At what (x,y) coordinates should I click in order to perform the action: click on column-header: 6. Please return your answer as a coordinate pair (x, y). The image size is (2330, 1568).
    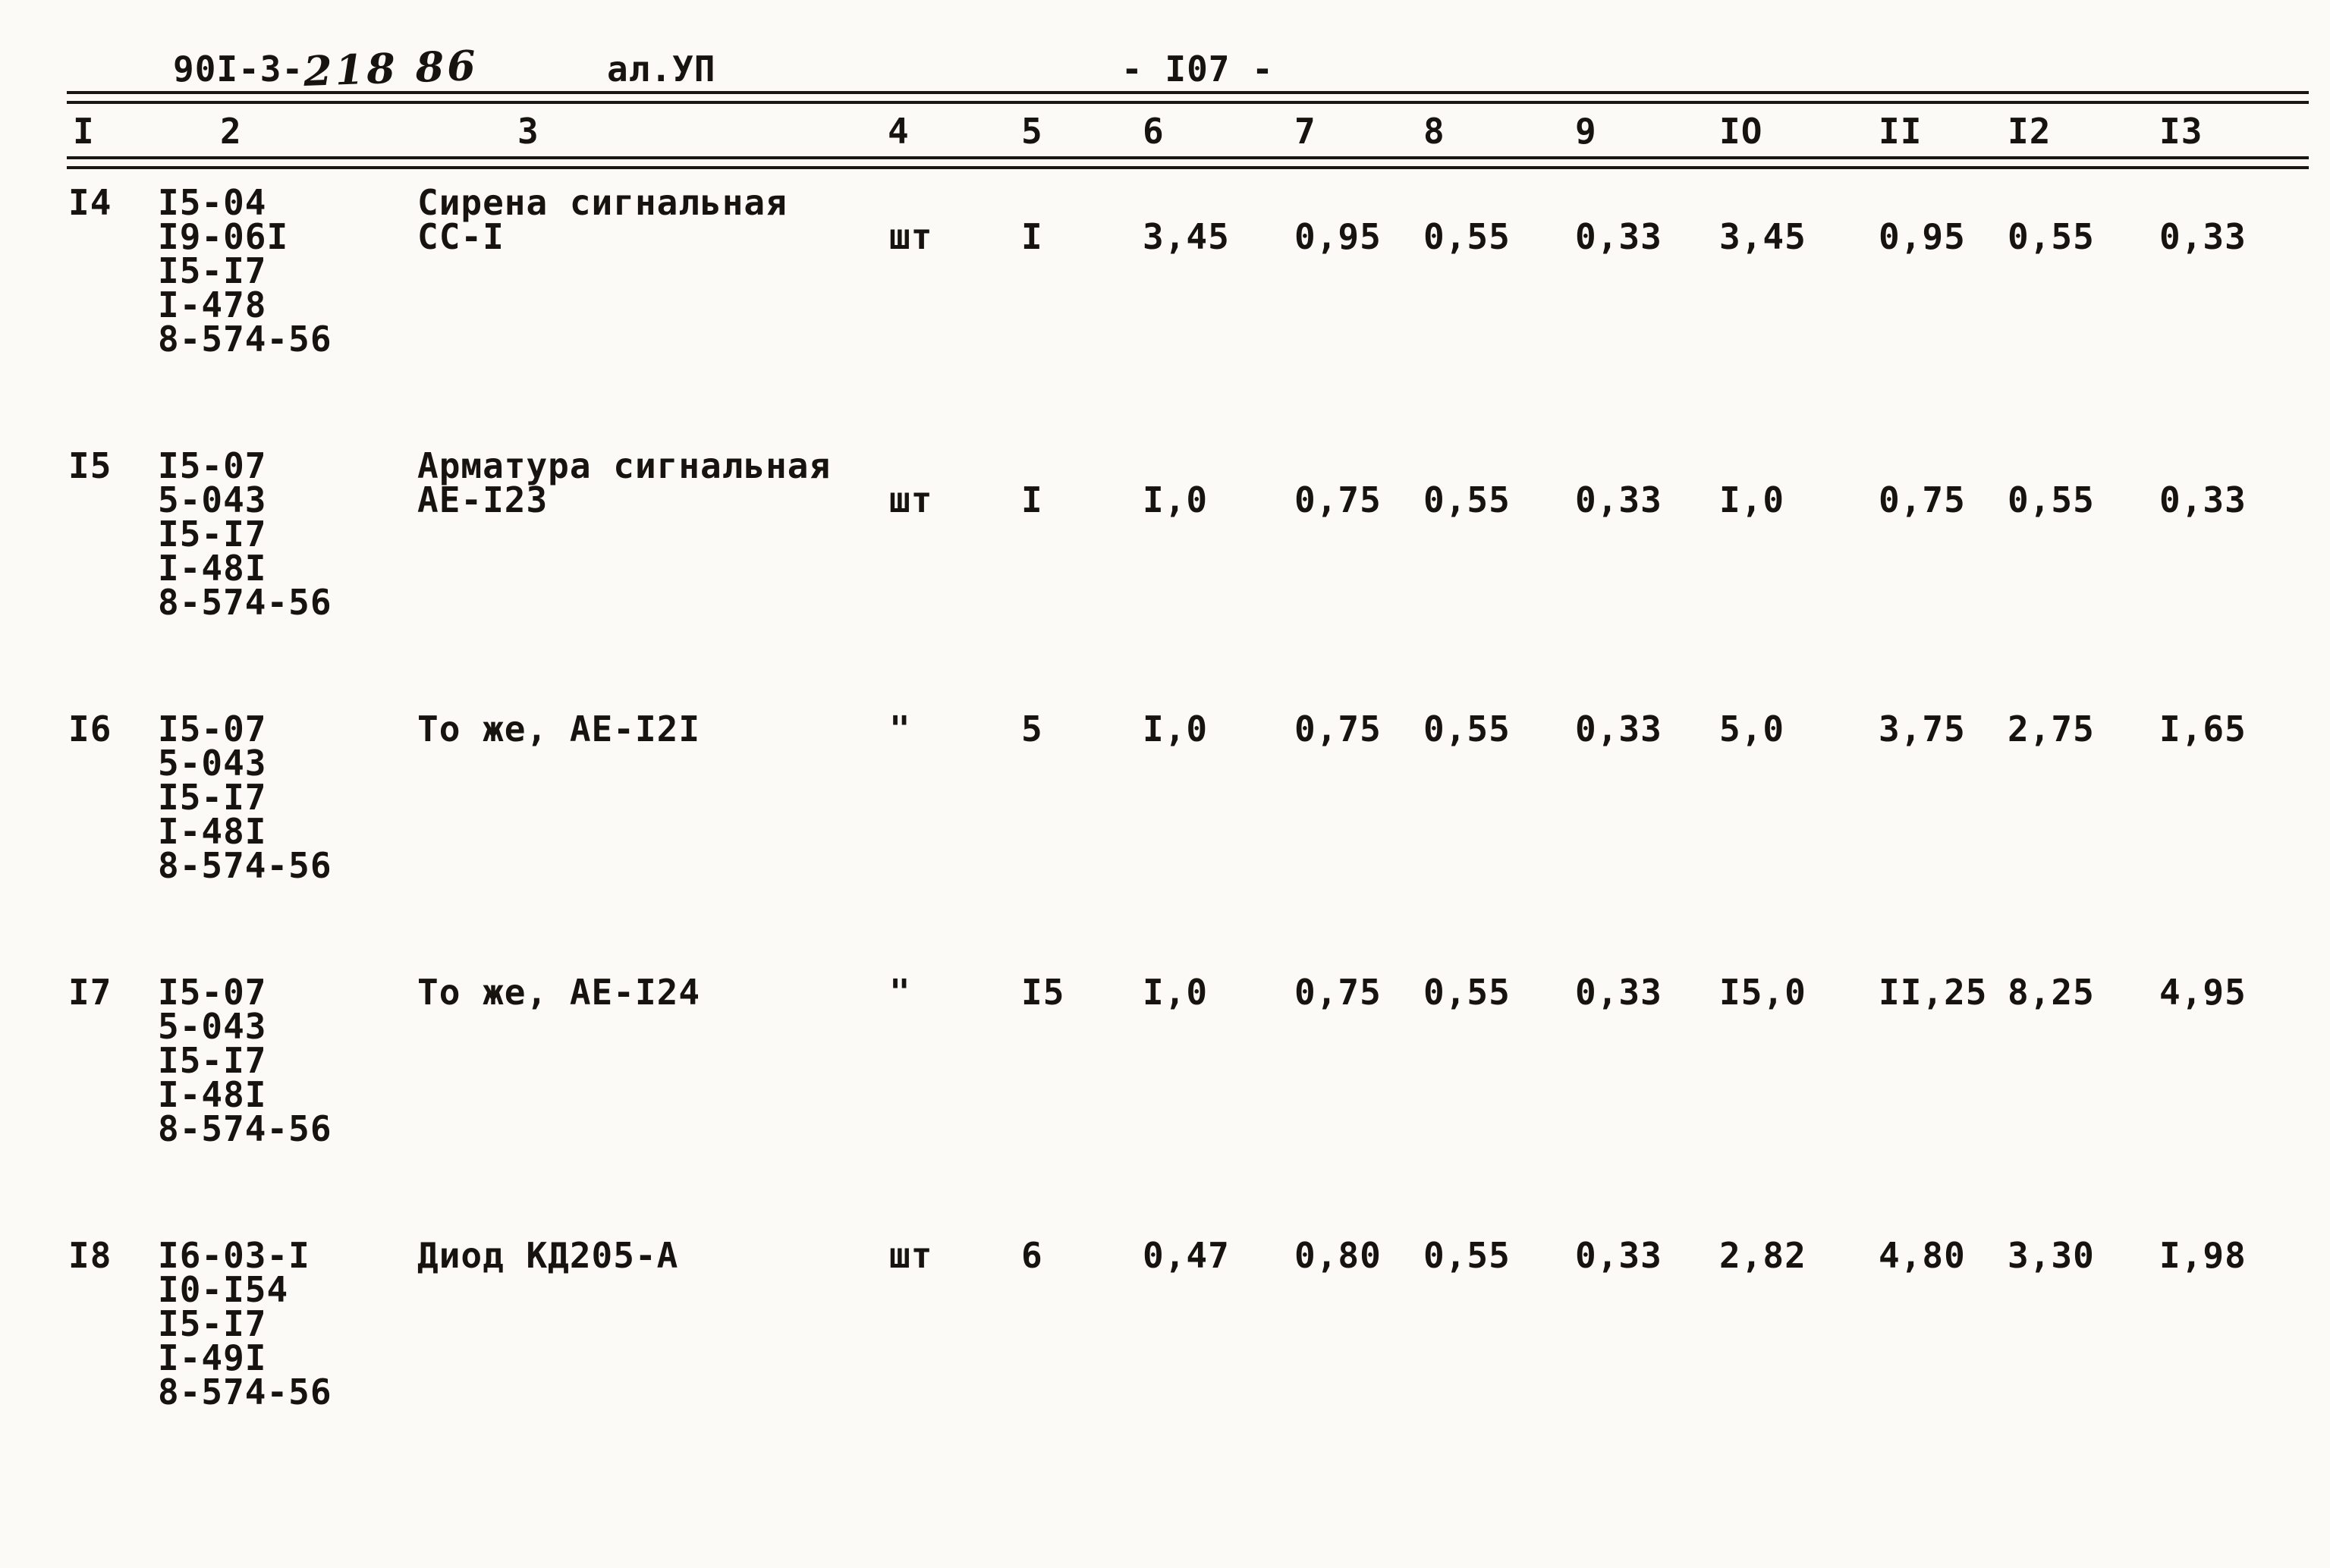
    Looking at the image, I should click on (1154, 131).